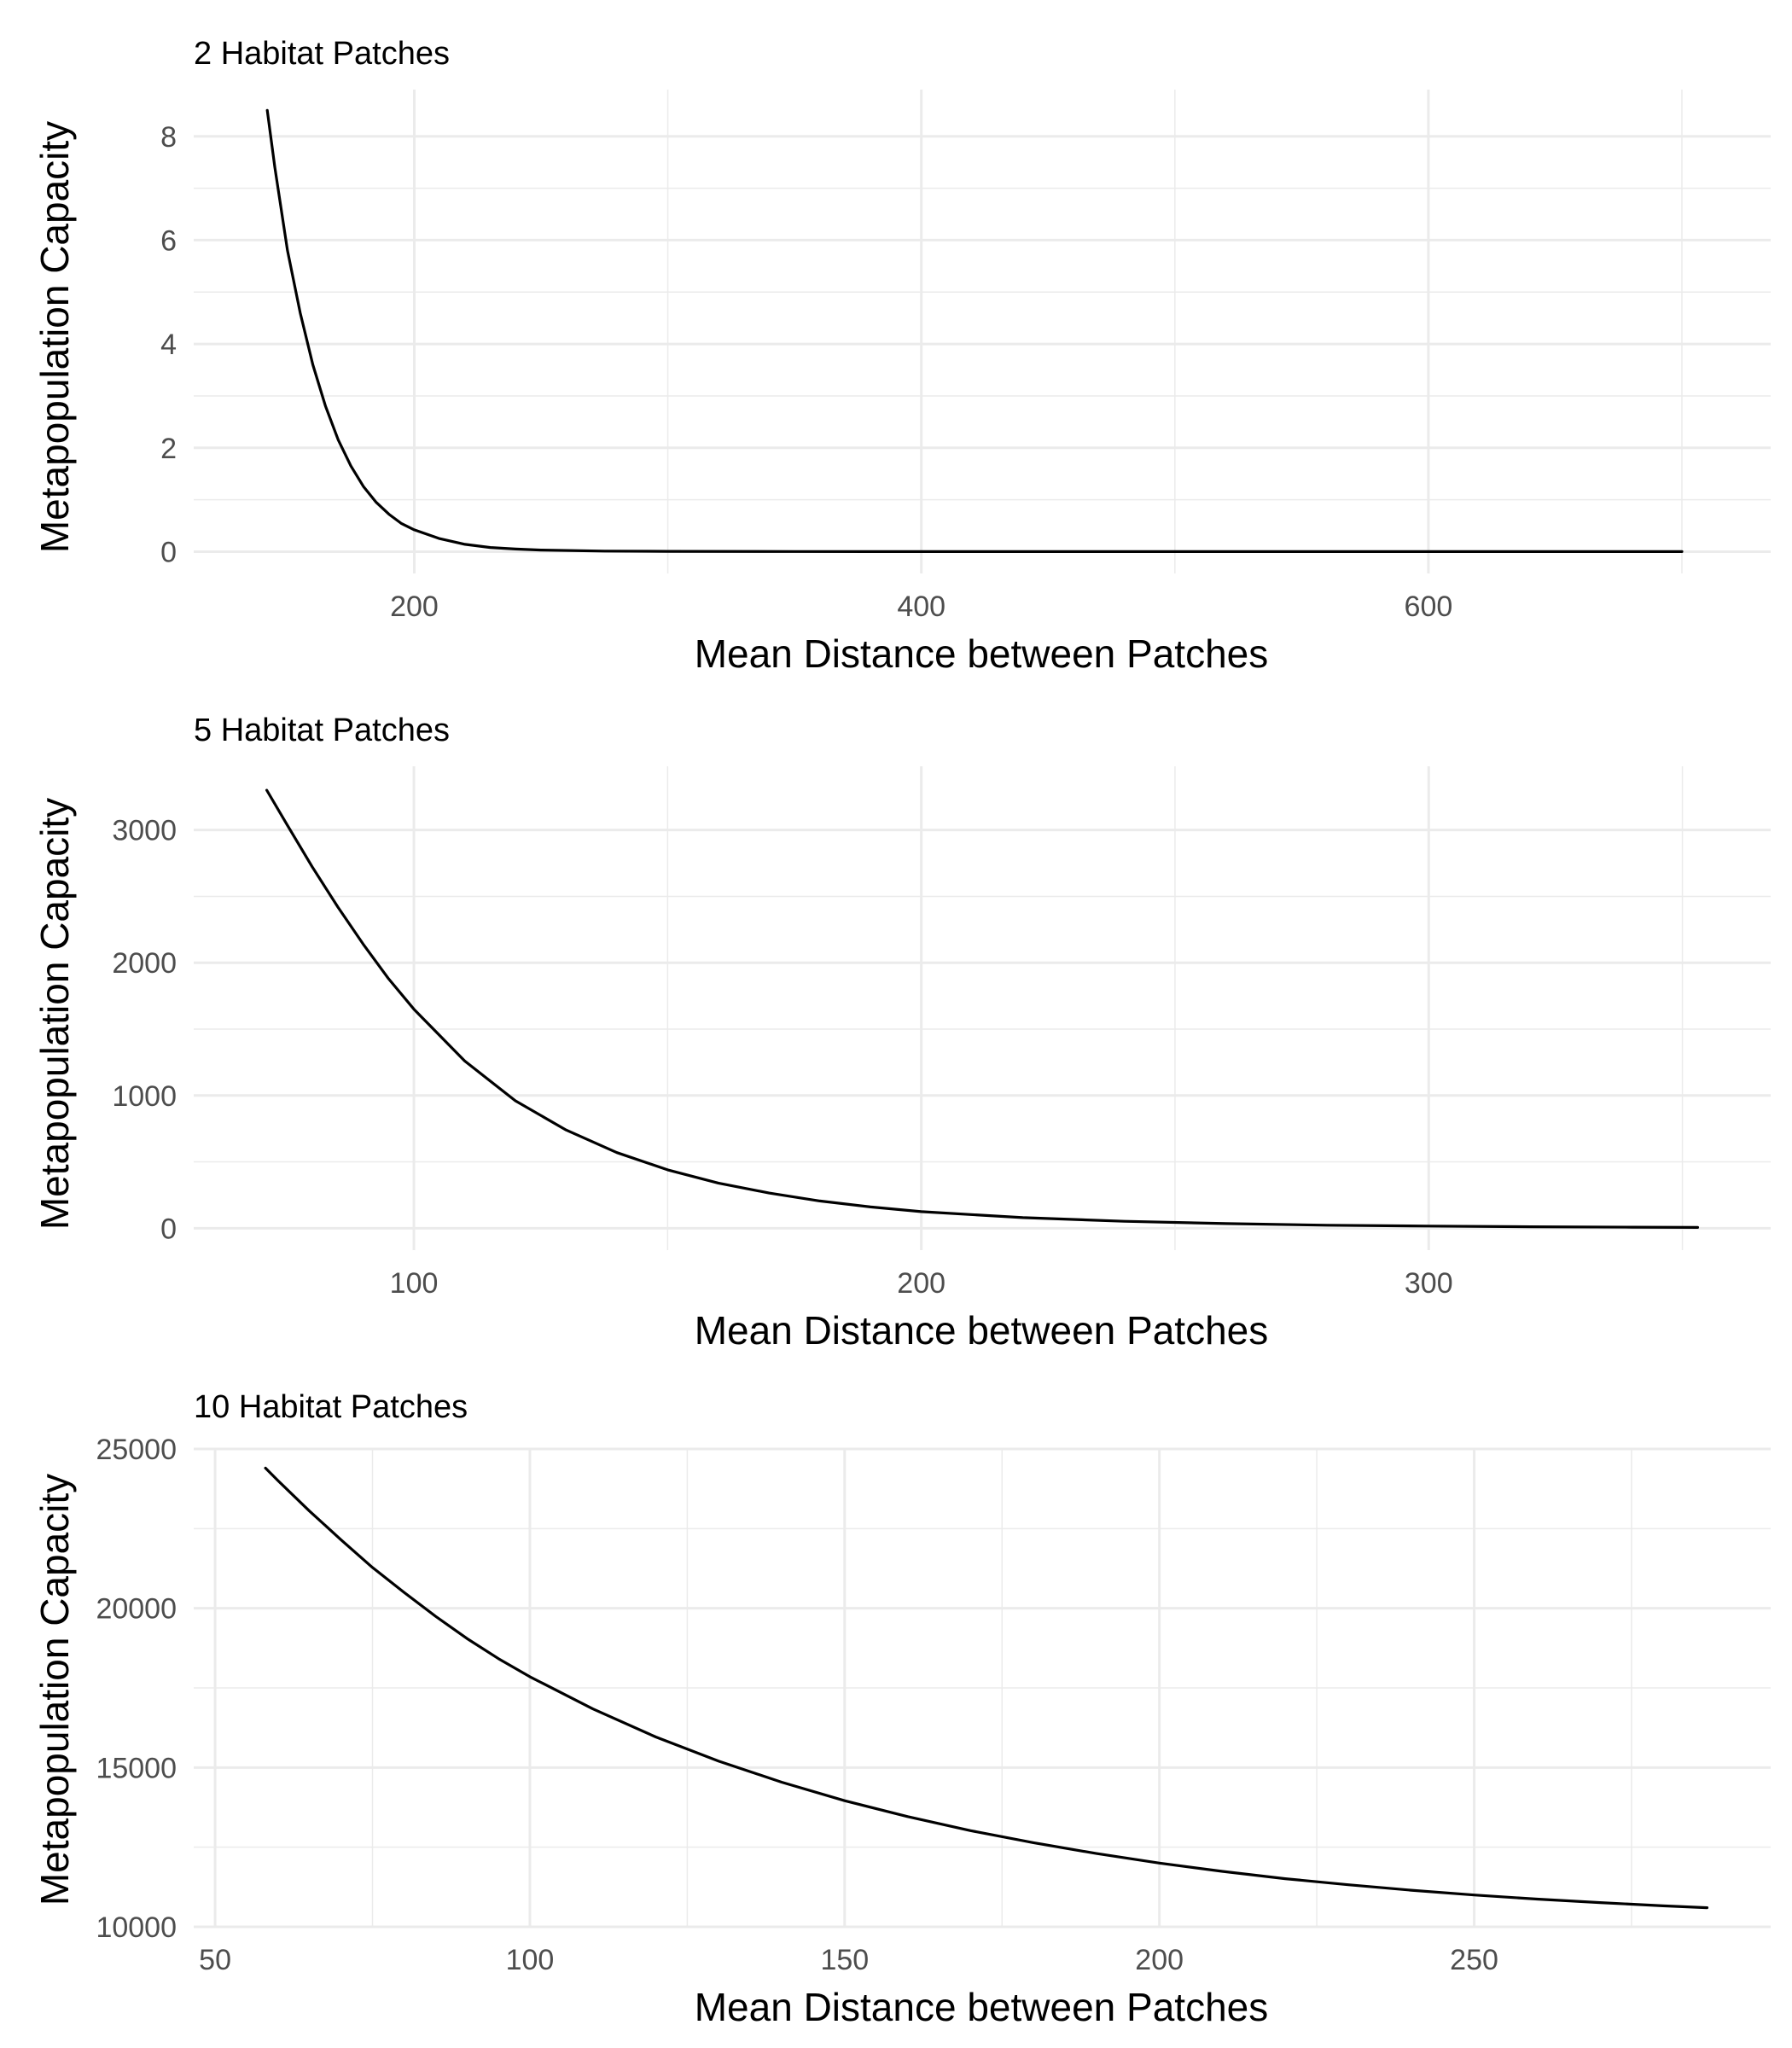  Describe the element at coordinates (168, 1229) in the screenshot. I see `panel-2-y-tick-label: 0` at that location.